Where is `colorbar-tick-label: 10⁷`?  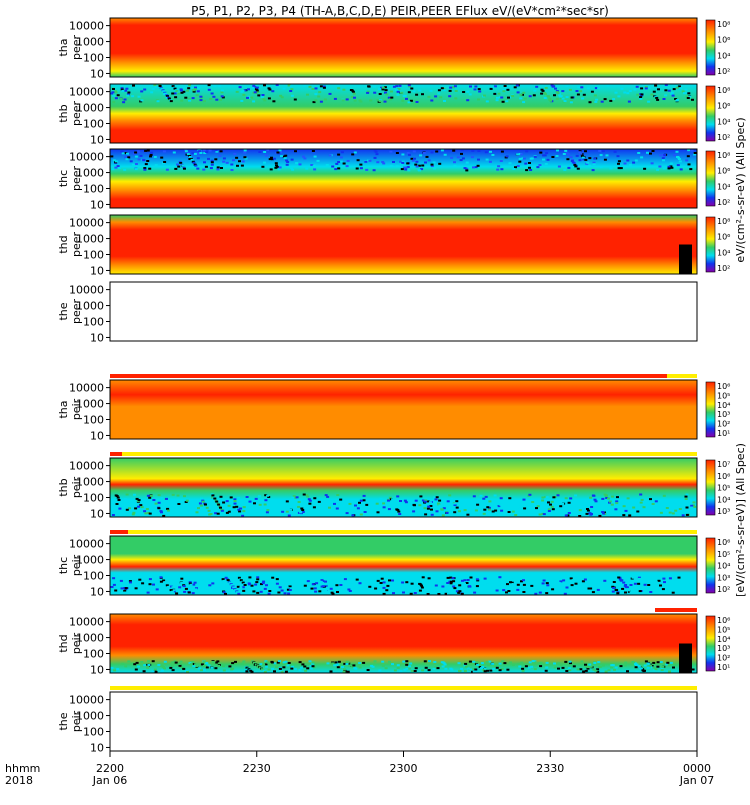
colorbar-tick-label: 10⁷ is located at coordinates (723, 464).